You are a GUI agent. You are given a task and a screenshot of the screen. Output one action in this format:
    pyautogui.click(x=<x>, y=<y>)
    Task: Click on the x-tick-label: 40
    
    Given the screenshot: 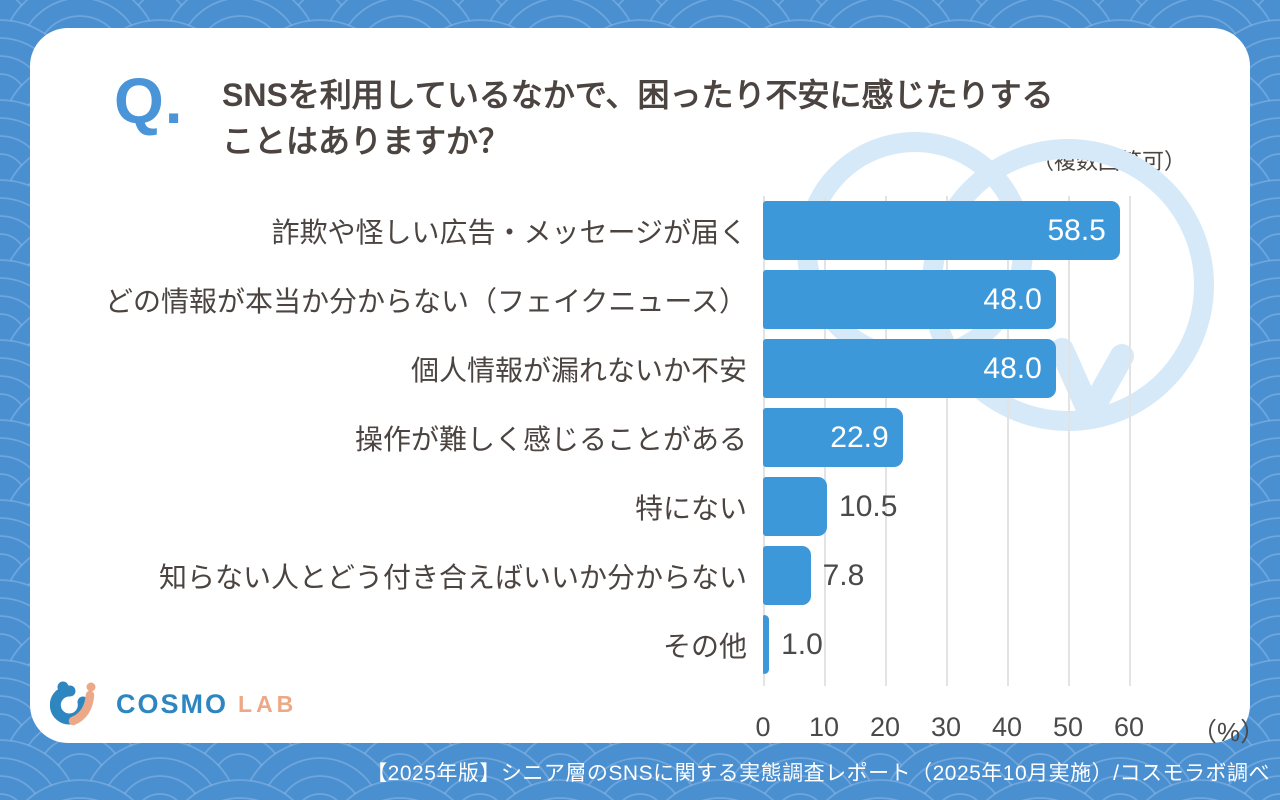 What is the action you would take?
    pyautogui.click(x=1007, y=727)
    